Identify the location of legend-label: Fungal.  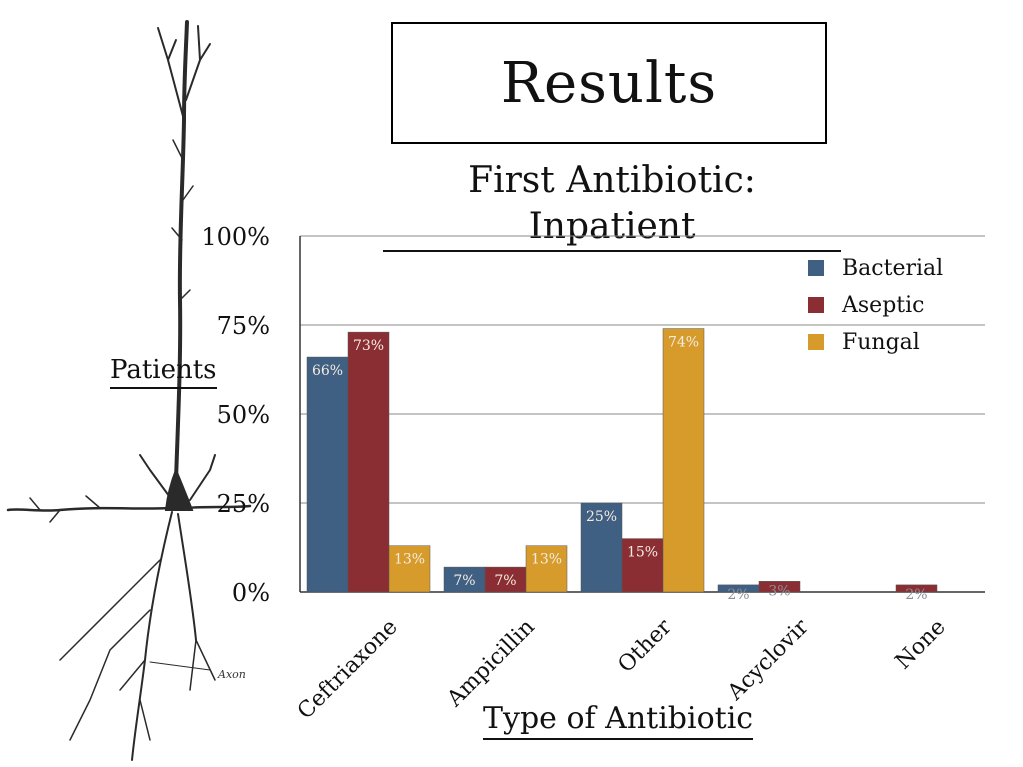
(881, 342).